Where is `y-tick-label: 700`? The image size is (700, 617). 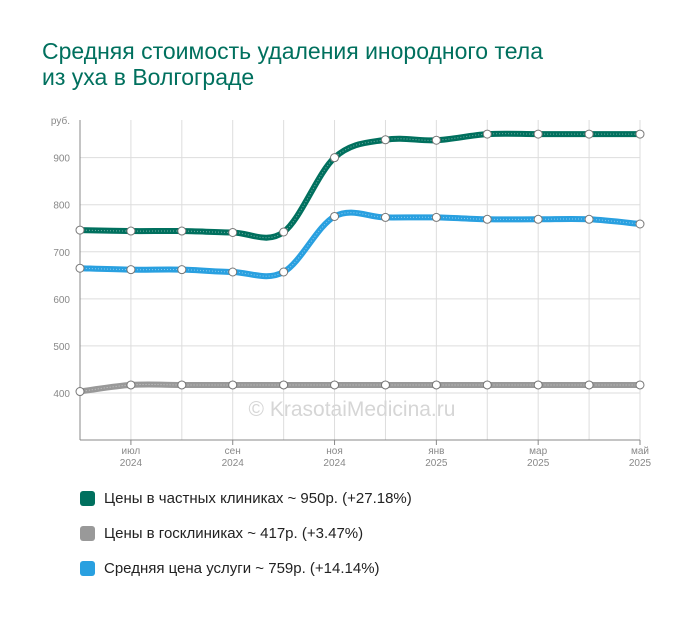
y-tick-label: 700 is located at coordinates (61, 253).